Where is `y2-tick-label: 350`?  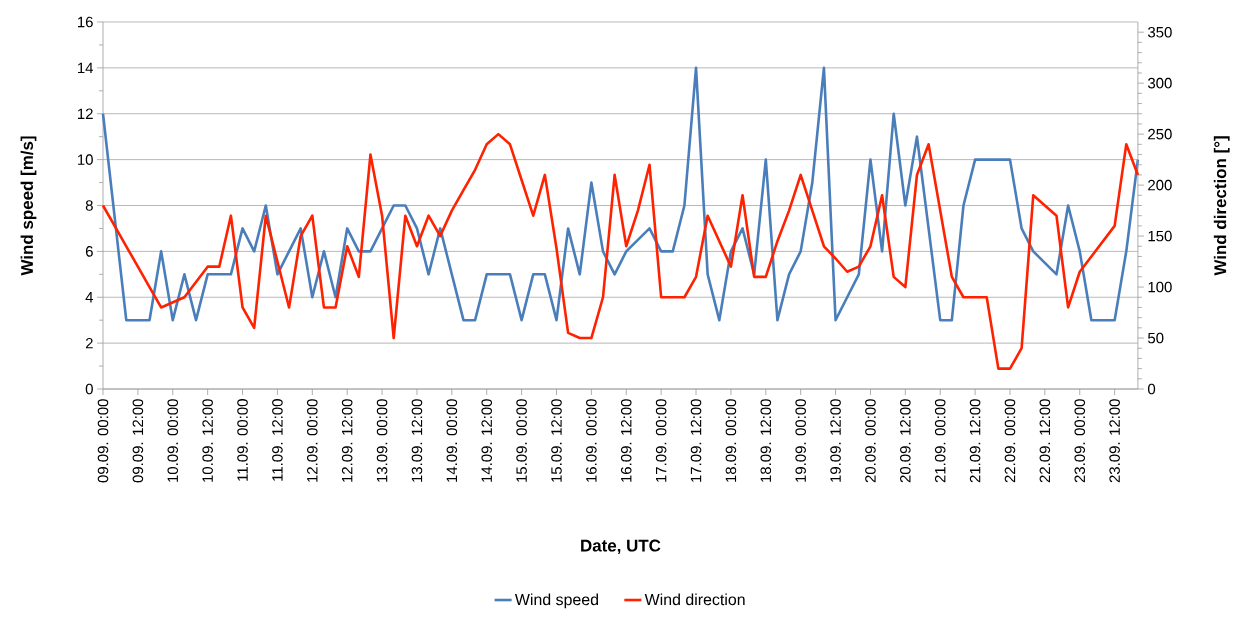
y2-tick-label: 350 is located at coordinates (1159, 32).